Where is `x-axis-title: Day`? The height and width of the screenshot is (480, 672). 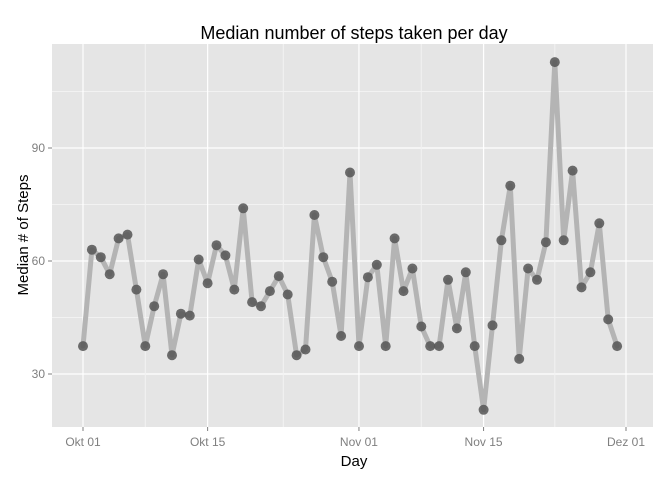
x-axis-title: Day is located at coordinates (354, 461).